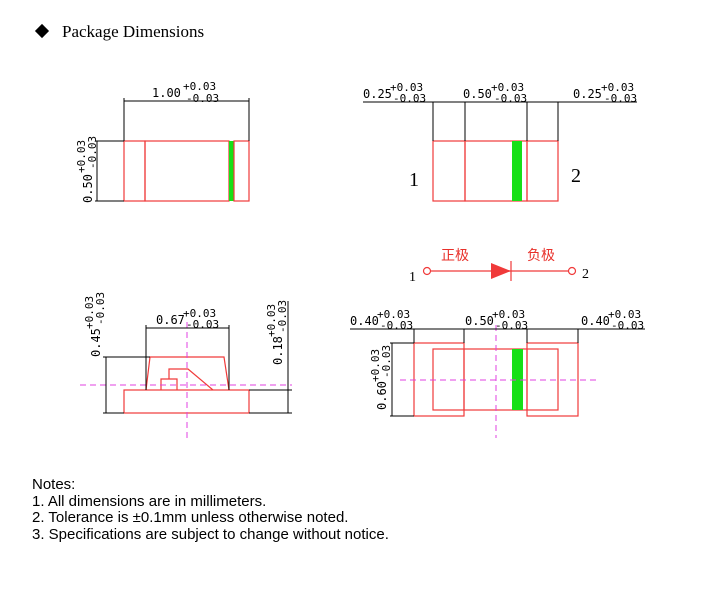  What do you see at coordinates (501, 271) in the screenshot?
I see `diode-triangle-icon` at bounding box center [501, 271].